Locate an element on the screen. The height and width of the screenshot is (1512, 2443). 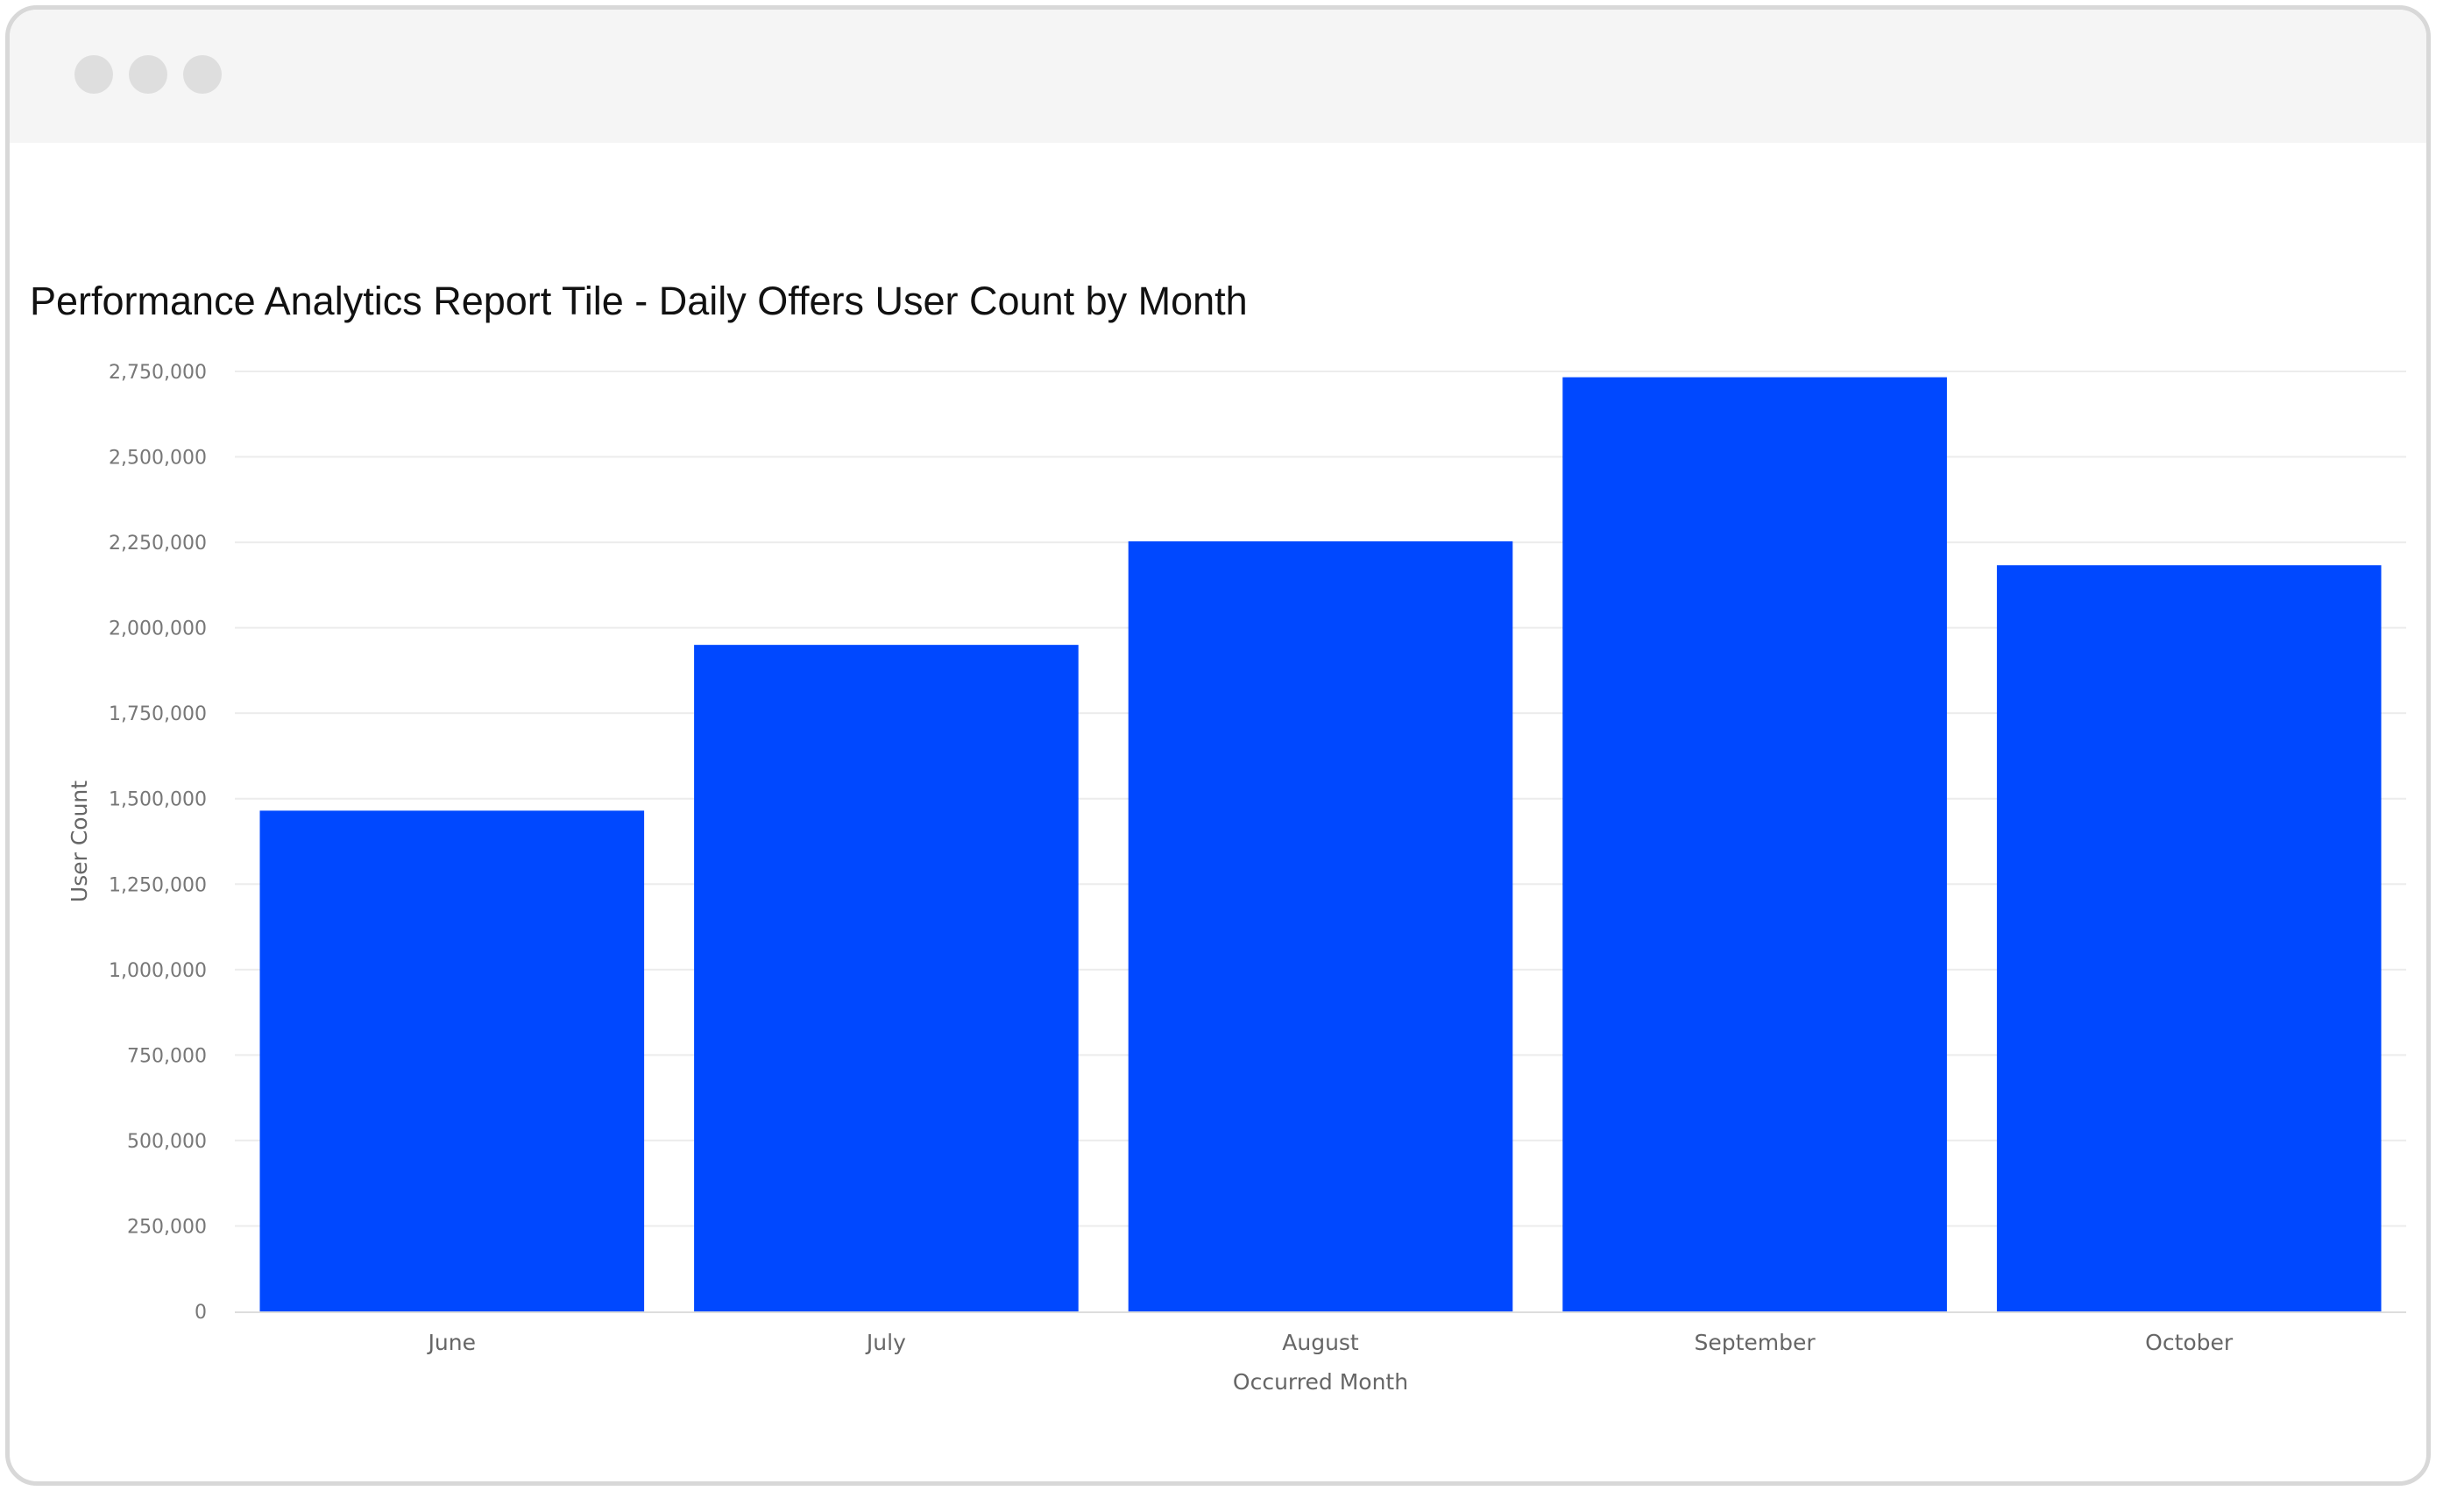
y-axis-label: User Count is located at coordinates (79, 842).